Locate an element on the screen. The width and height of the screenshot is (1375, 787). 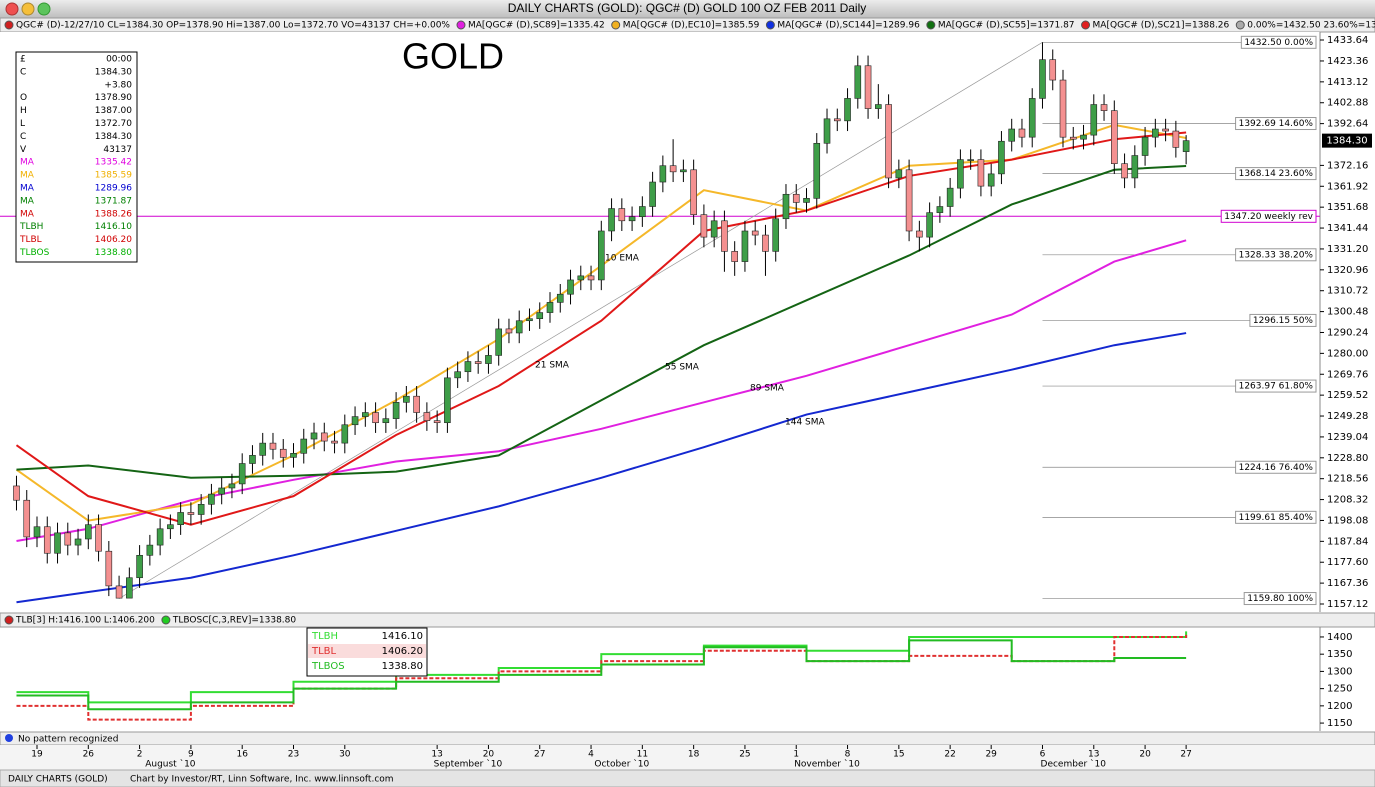
data-box-label: C is located at coordinates (23, 137).